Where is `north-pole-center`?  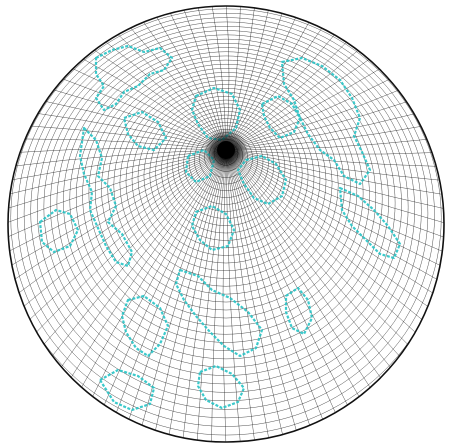
north-pole-center is located at coordinates (226, 150).